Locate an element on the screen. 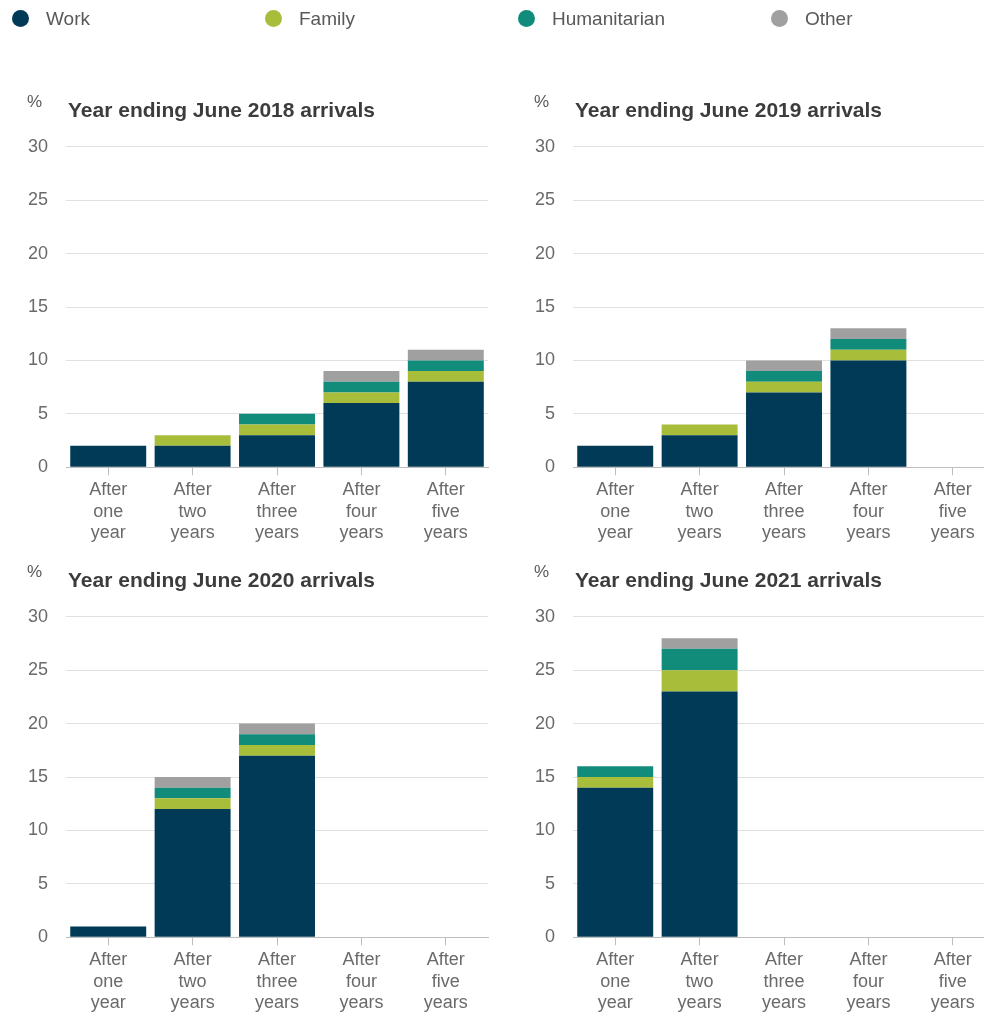 The height and width of the screenshot is (1035, 984). legend-label: Family is located at coordinates (327, 18).